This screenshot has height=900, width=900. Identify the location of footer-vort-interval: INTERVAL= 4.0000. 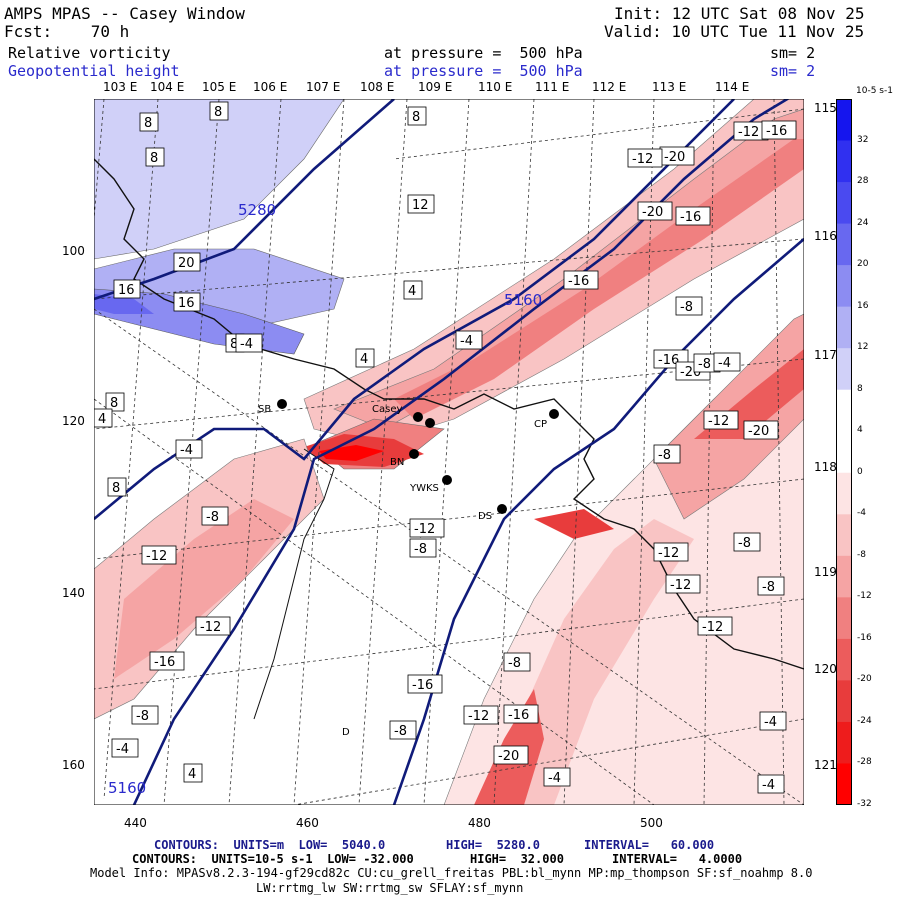
(677, 859).